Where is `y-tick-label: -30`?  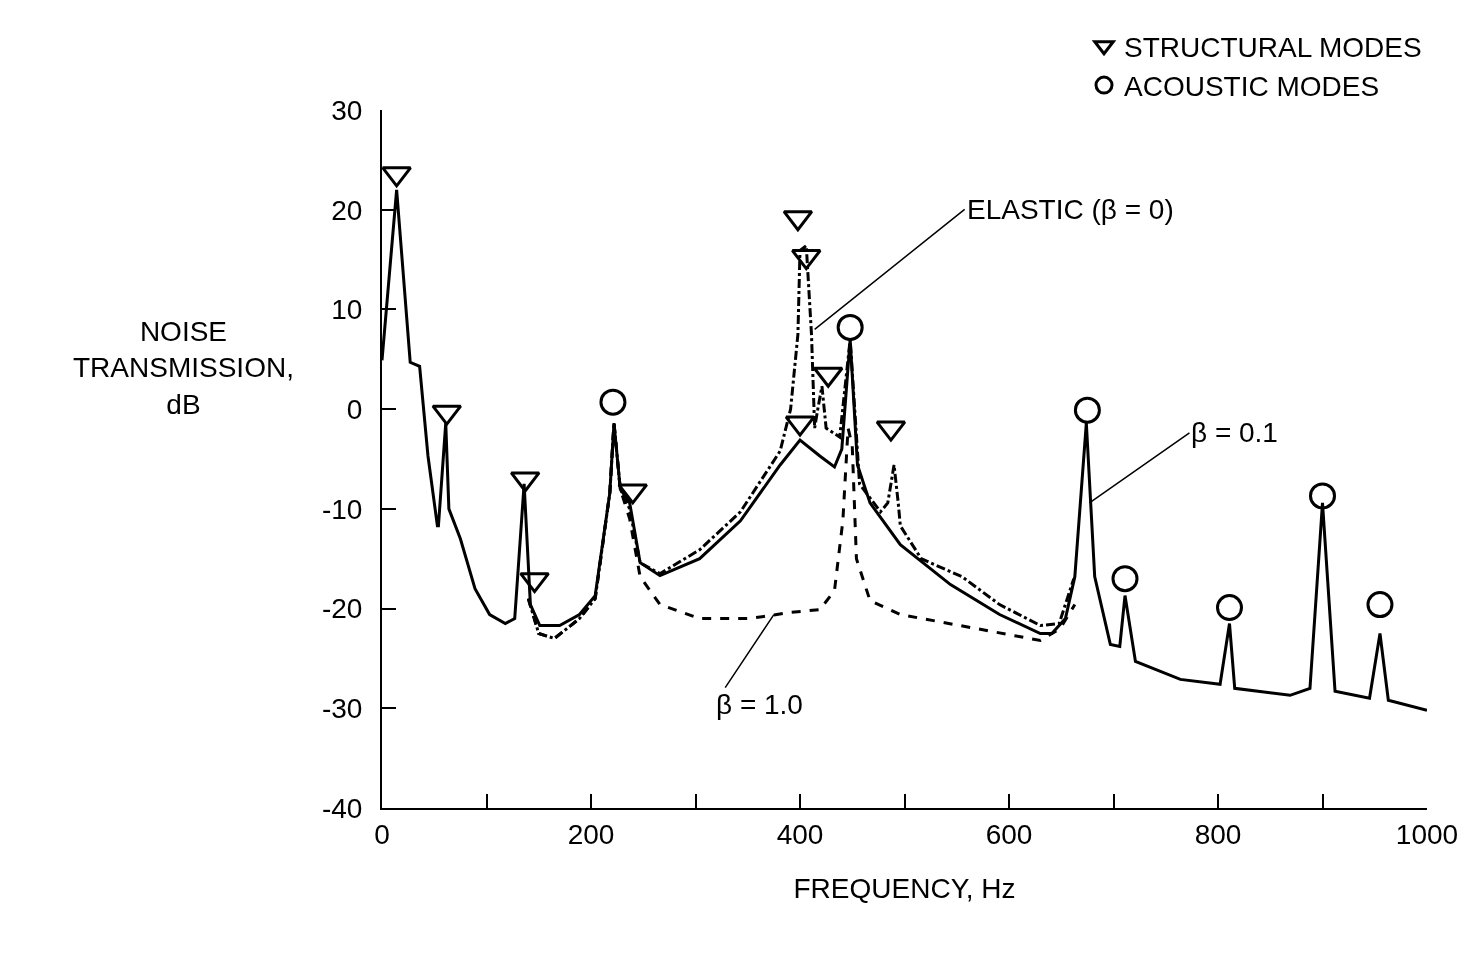 y-tick-label: -30 is located at coordinates (342, 709).